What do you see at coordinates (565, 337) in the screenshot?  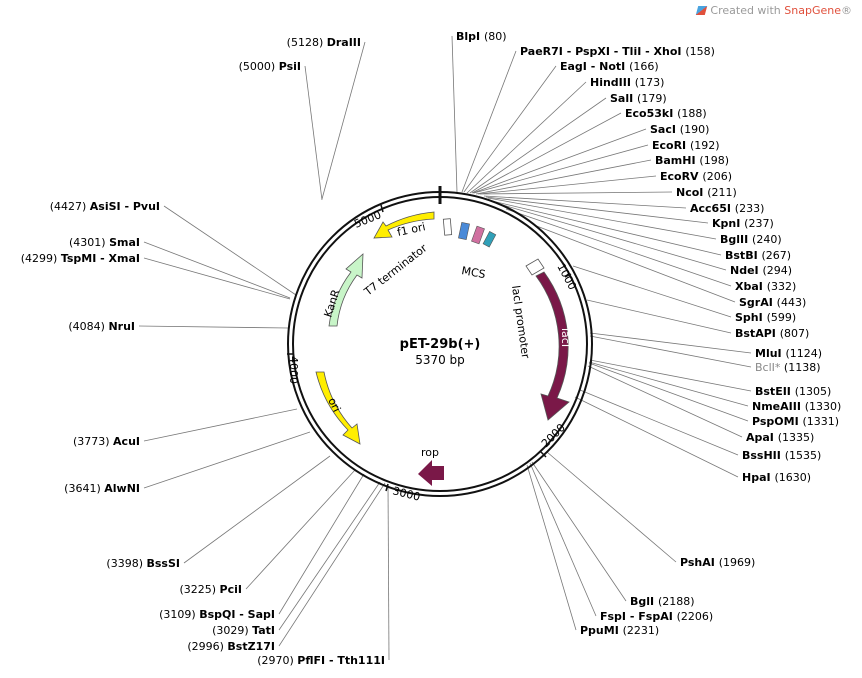 I see `feature-label-laci: lacI` at bounding box center [565, 337].